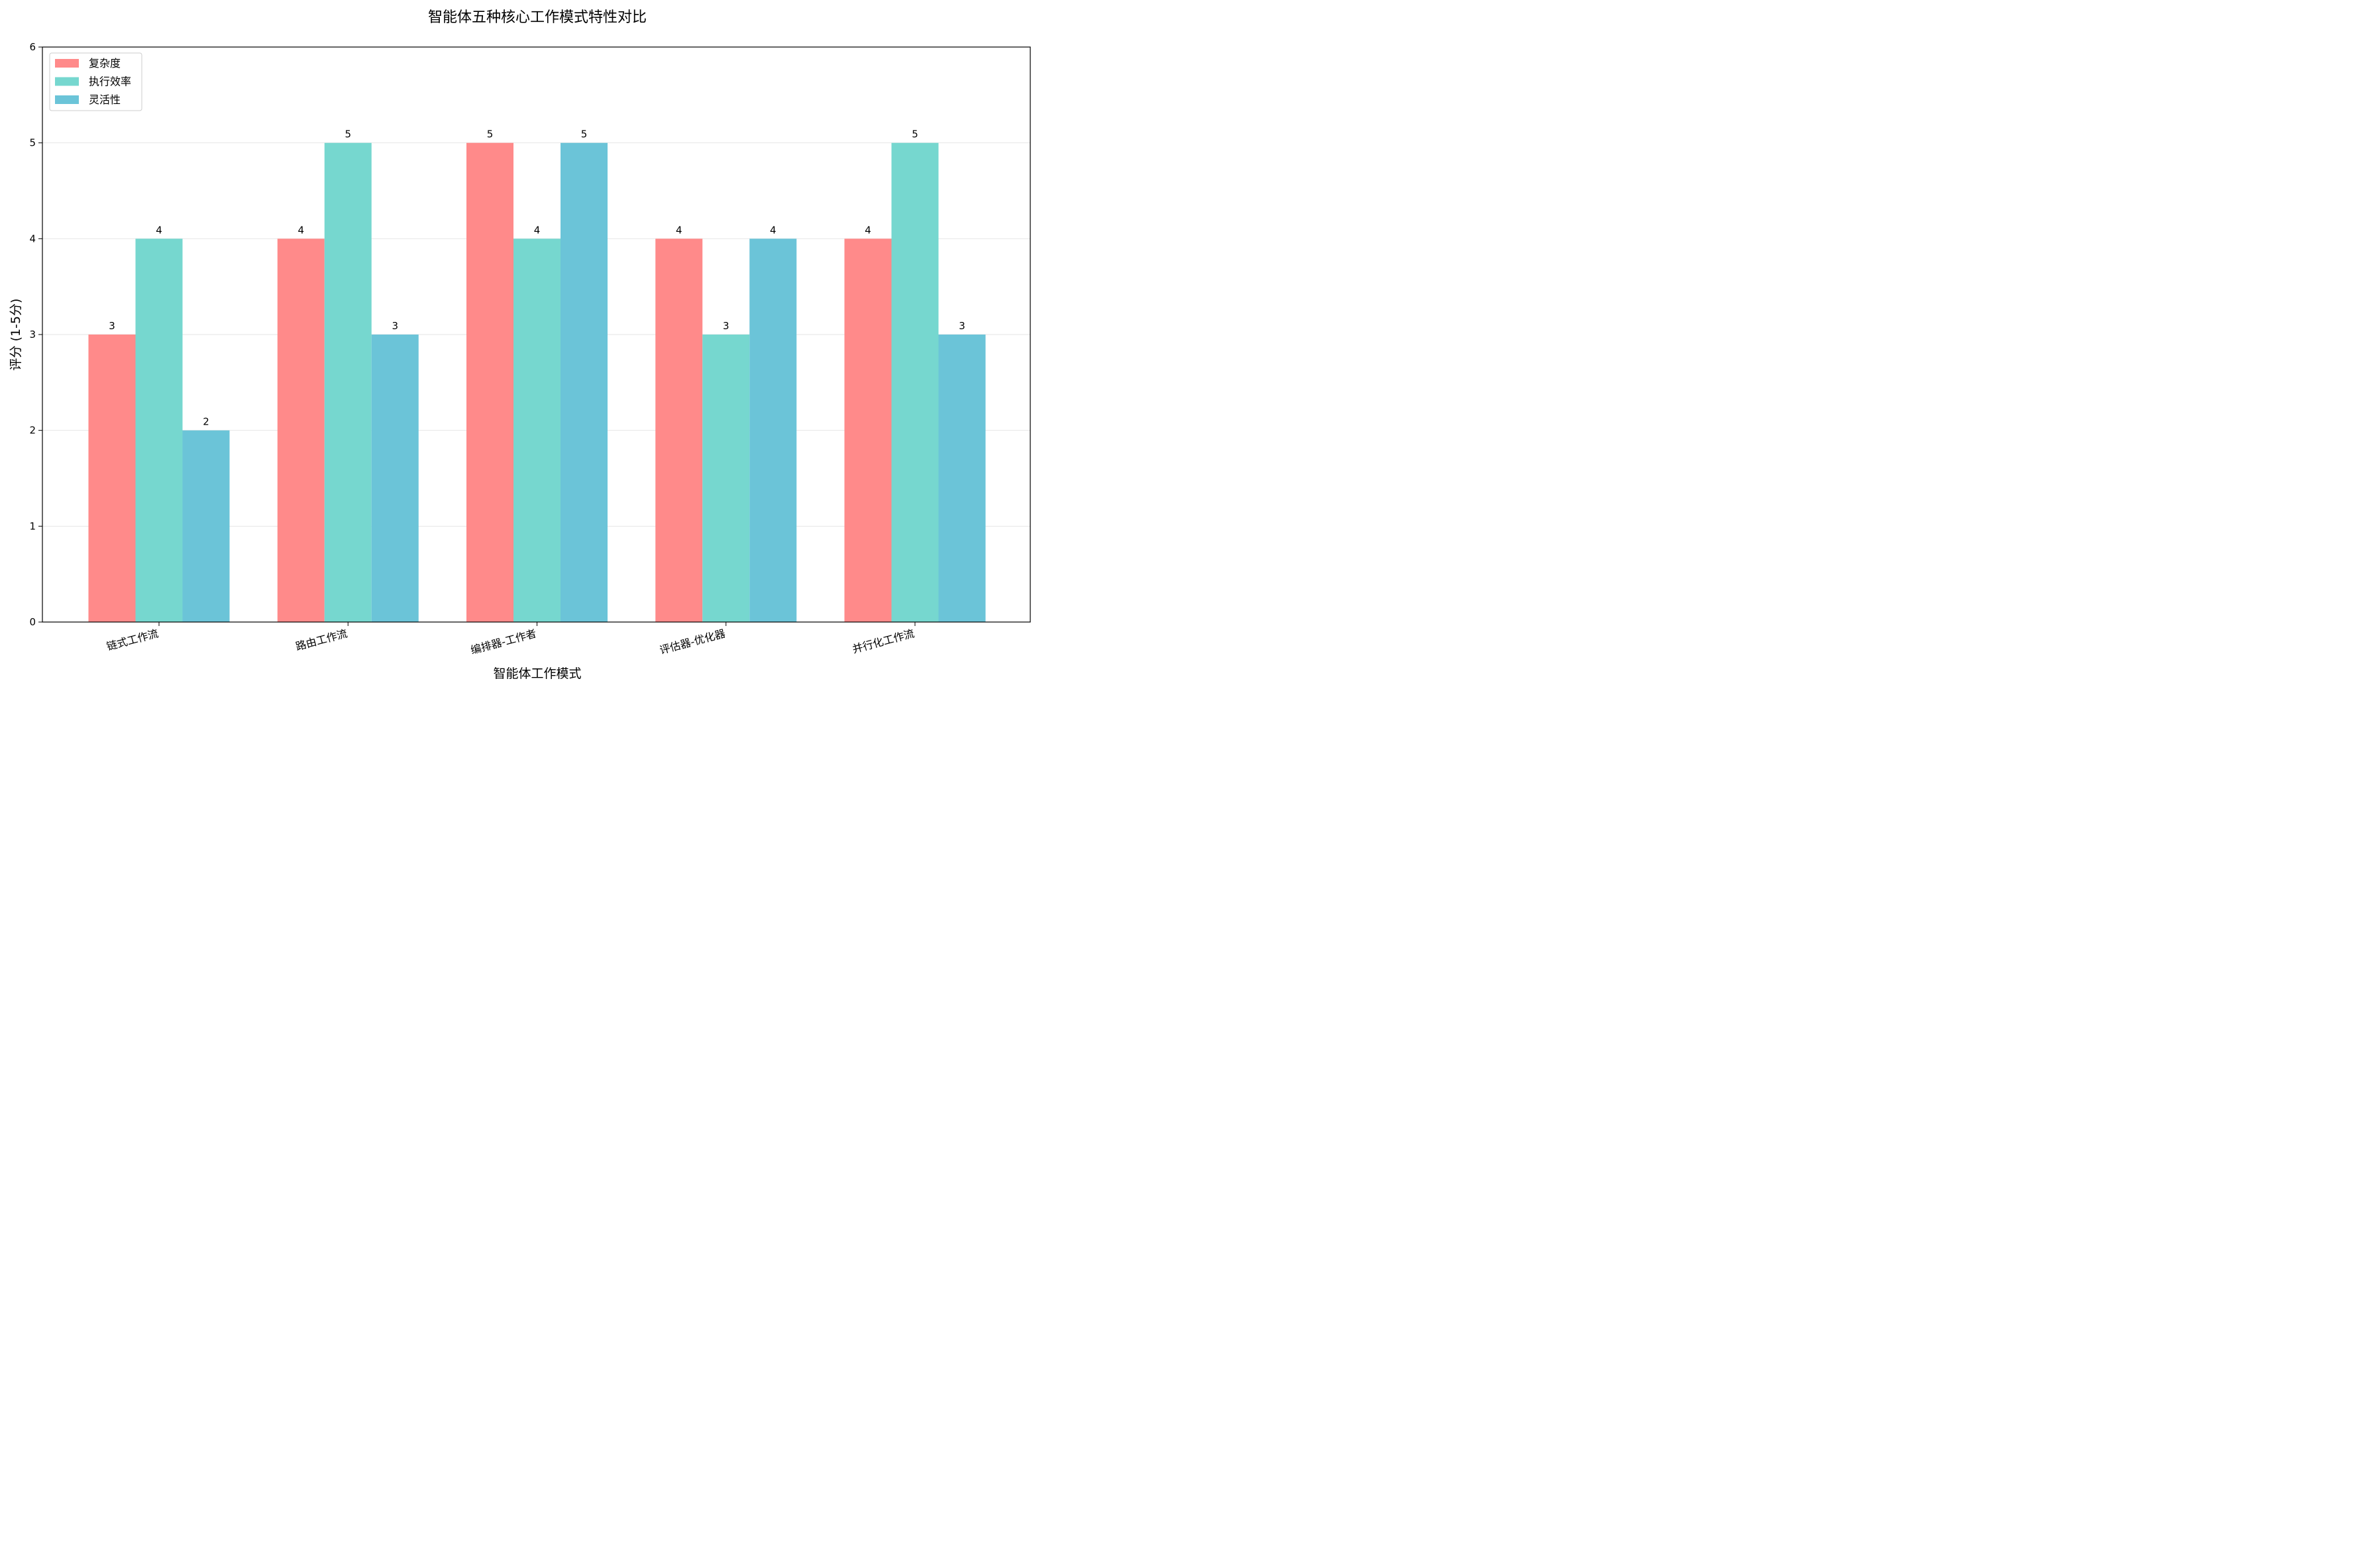  I want to click on bars, so click(537, 382).